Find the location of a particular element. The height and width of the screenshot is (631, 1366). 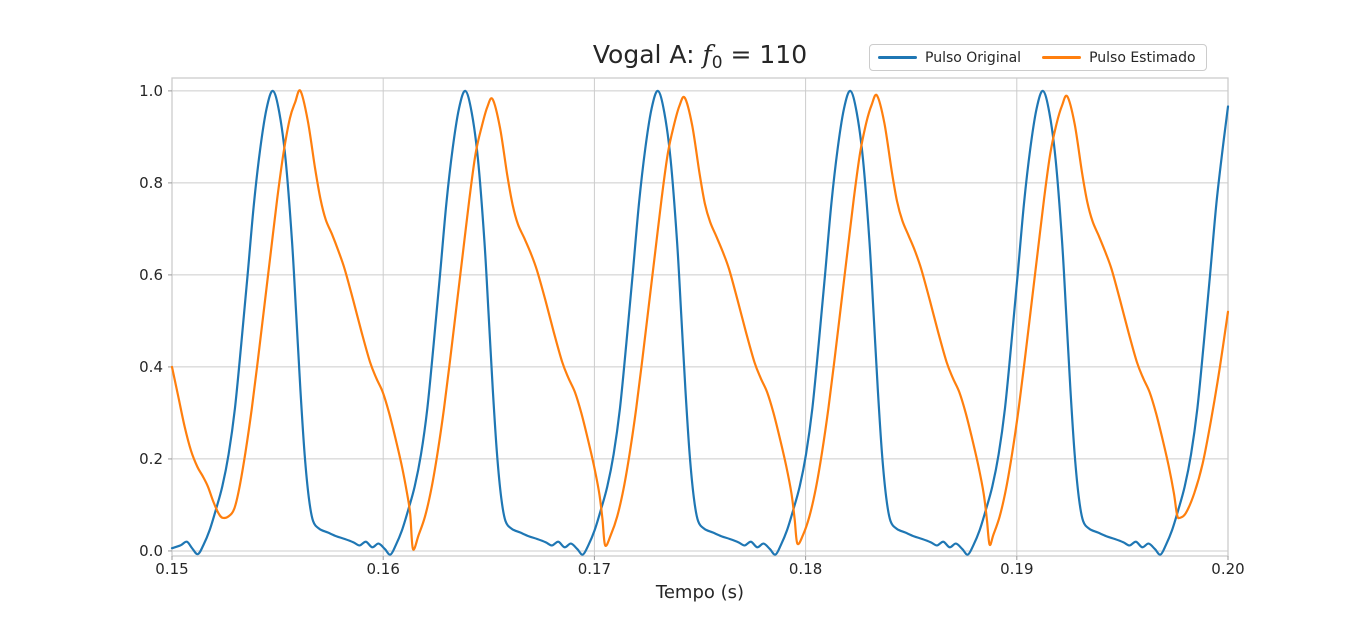

y-tick-label: 0.8 is located at coordinates (151, 183).